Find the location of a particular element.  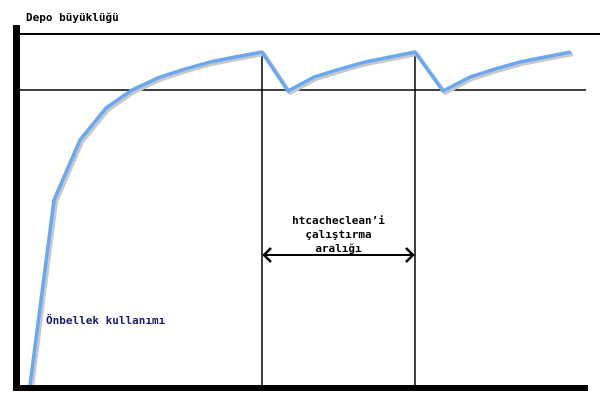

arrow-left-head-icon is located at coordinates (267, 255).